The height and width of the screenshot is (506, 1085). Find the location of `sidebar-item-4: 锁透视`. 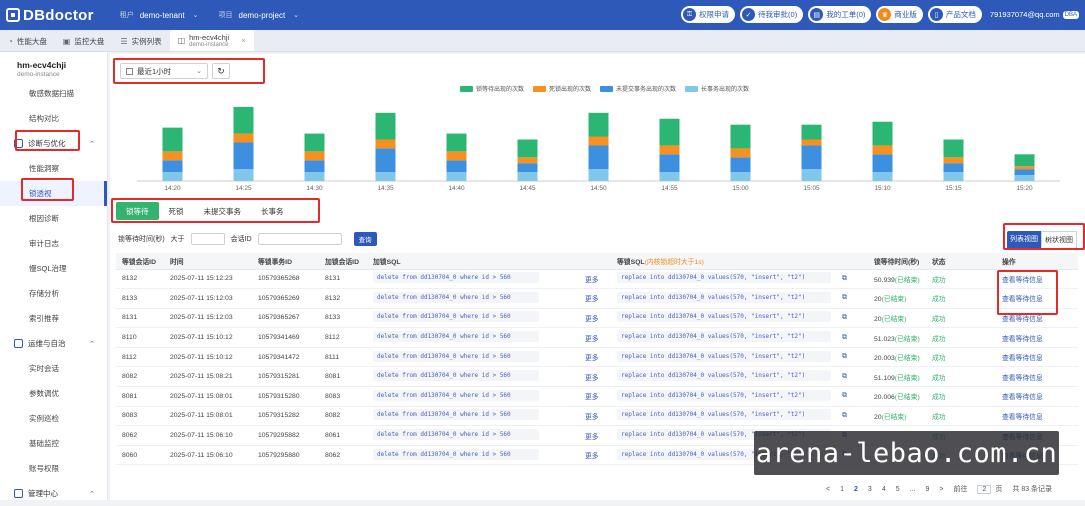

sidebar-item-4: 锁透视 is located at coordinates (53, 193).